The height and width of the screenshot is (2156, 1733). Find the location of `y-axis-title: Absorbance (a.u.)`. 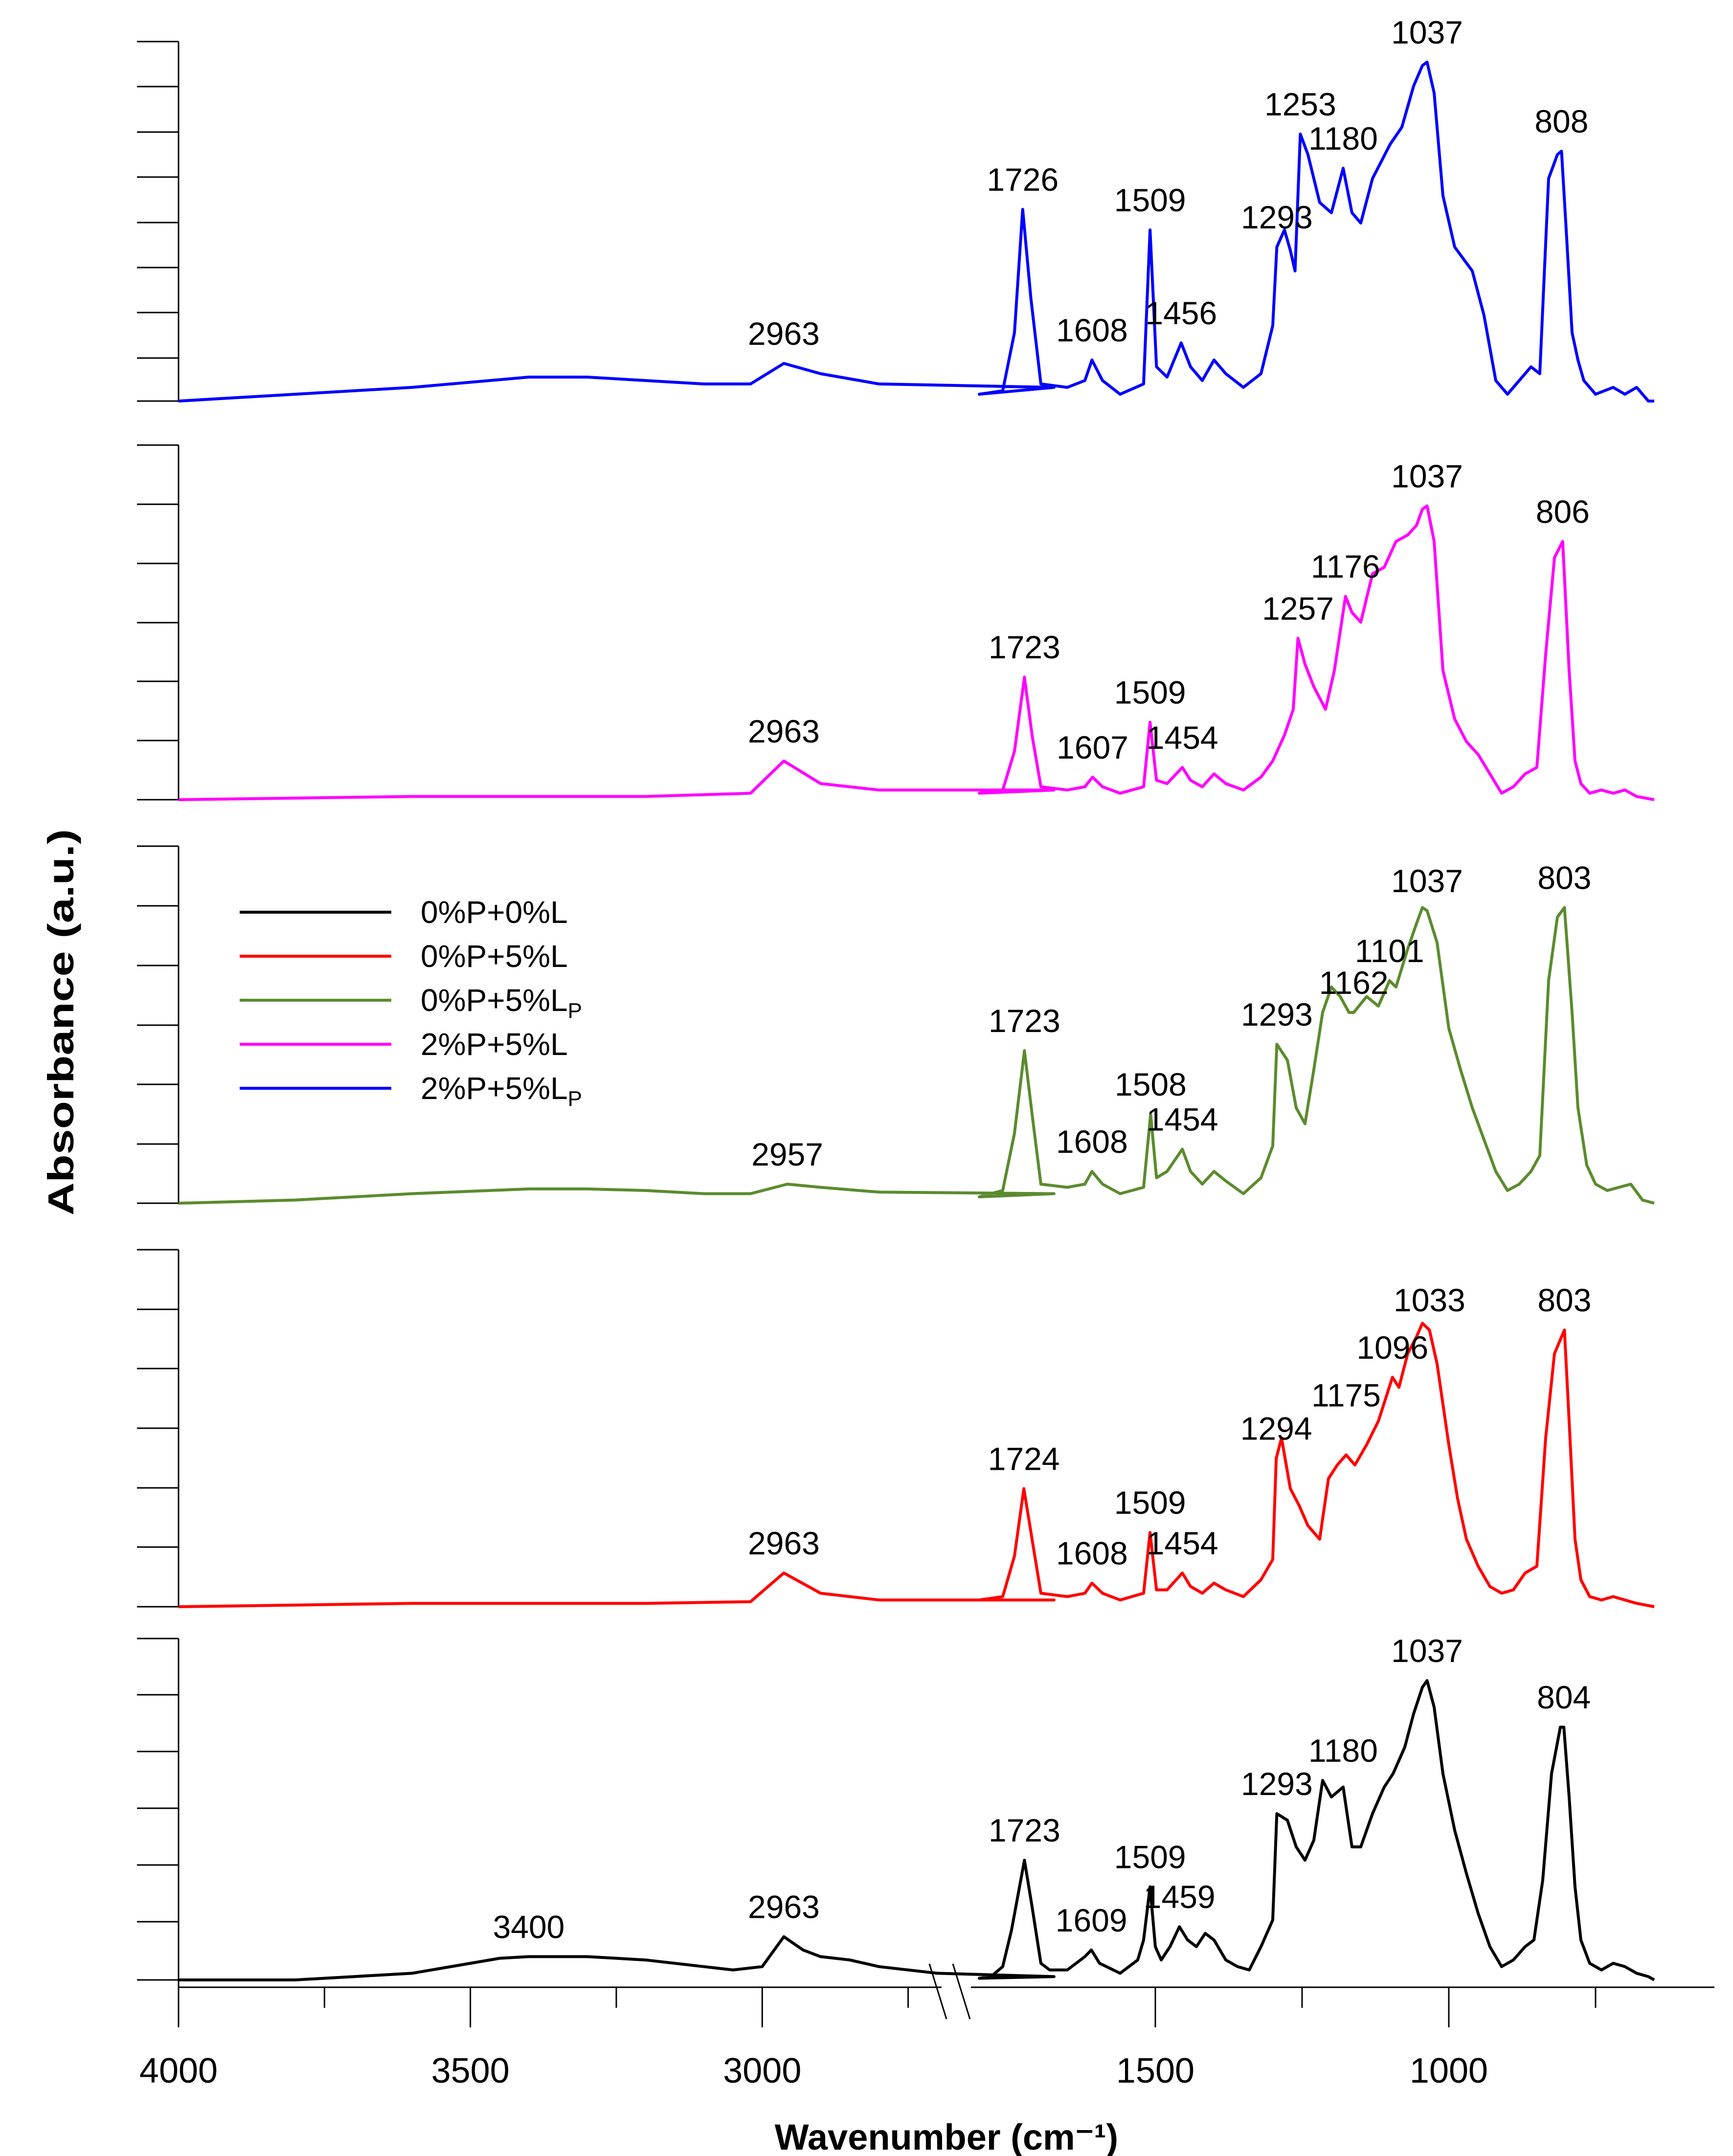

y-axis-title: Absorbance (a.u.) is located at coordinates (61, 1022).